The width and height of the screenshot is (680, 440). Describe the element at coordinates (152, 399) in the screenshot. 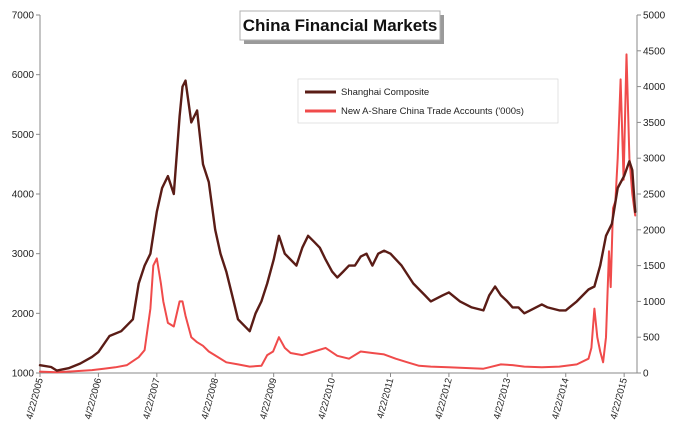

I see `x-tick-label: 4/22/2007` at that location.